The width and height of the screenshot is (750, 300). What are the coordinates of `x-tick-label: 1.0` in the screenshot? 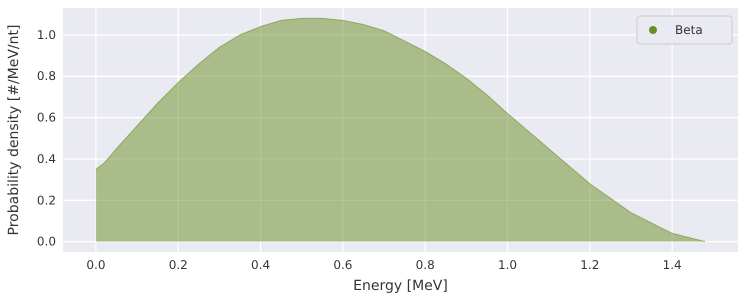 It's located at (508, 265).